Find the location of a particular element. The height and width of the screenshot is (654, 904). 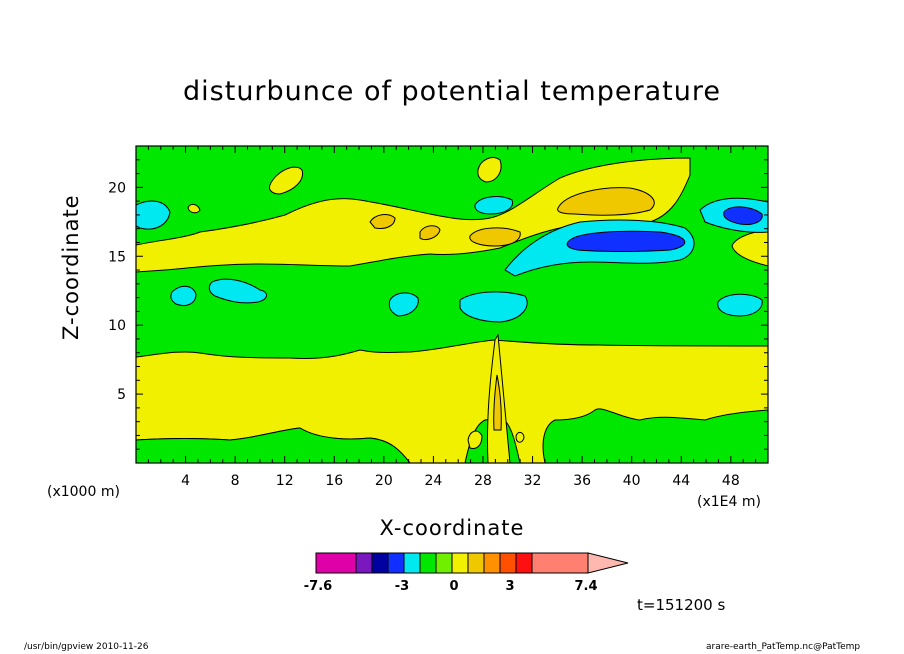

orange-small-b is located at coordinates (430, 233).